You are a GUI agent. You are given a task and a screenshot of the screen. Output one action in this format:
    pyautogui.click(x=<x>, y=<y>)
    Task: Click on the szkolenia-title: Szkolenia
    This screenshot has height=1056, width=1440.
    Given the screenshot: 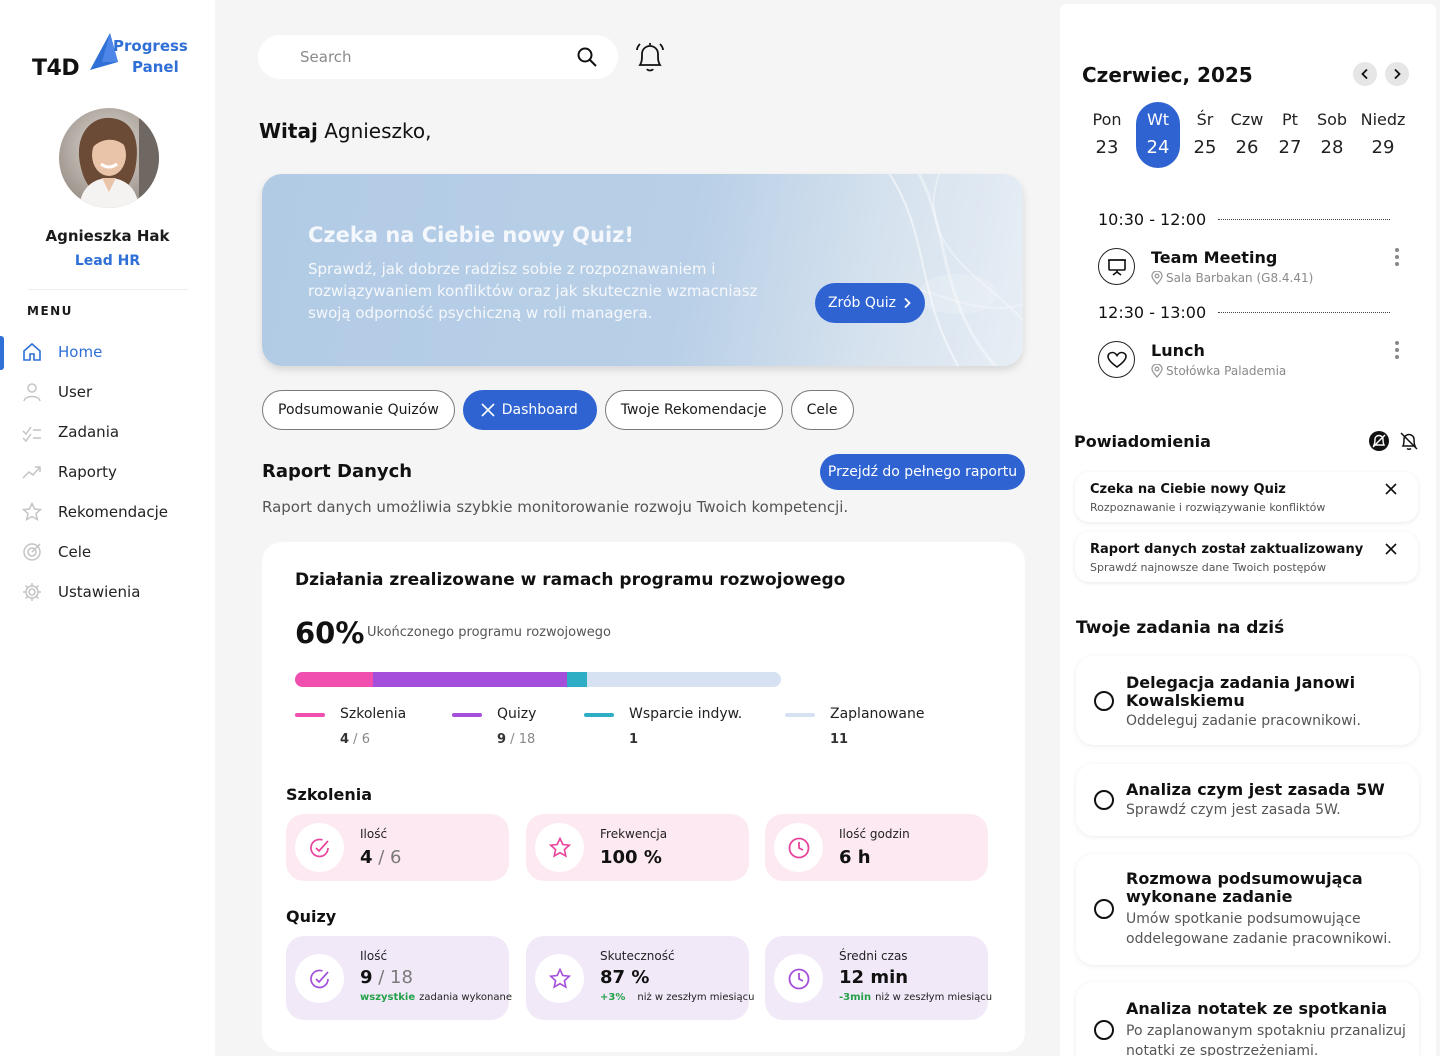 What is the action you would take?
    pyautogui.click(x=329, y=794)
    